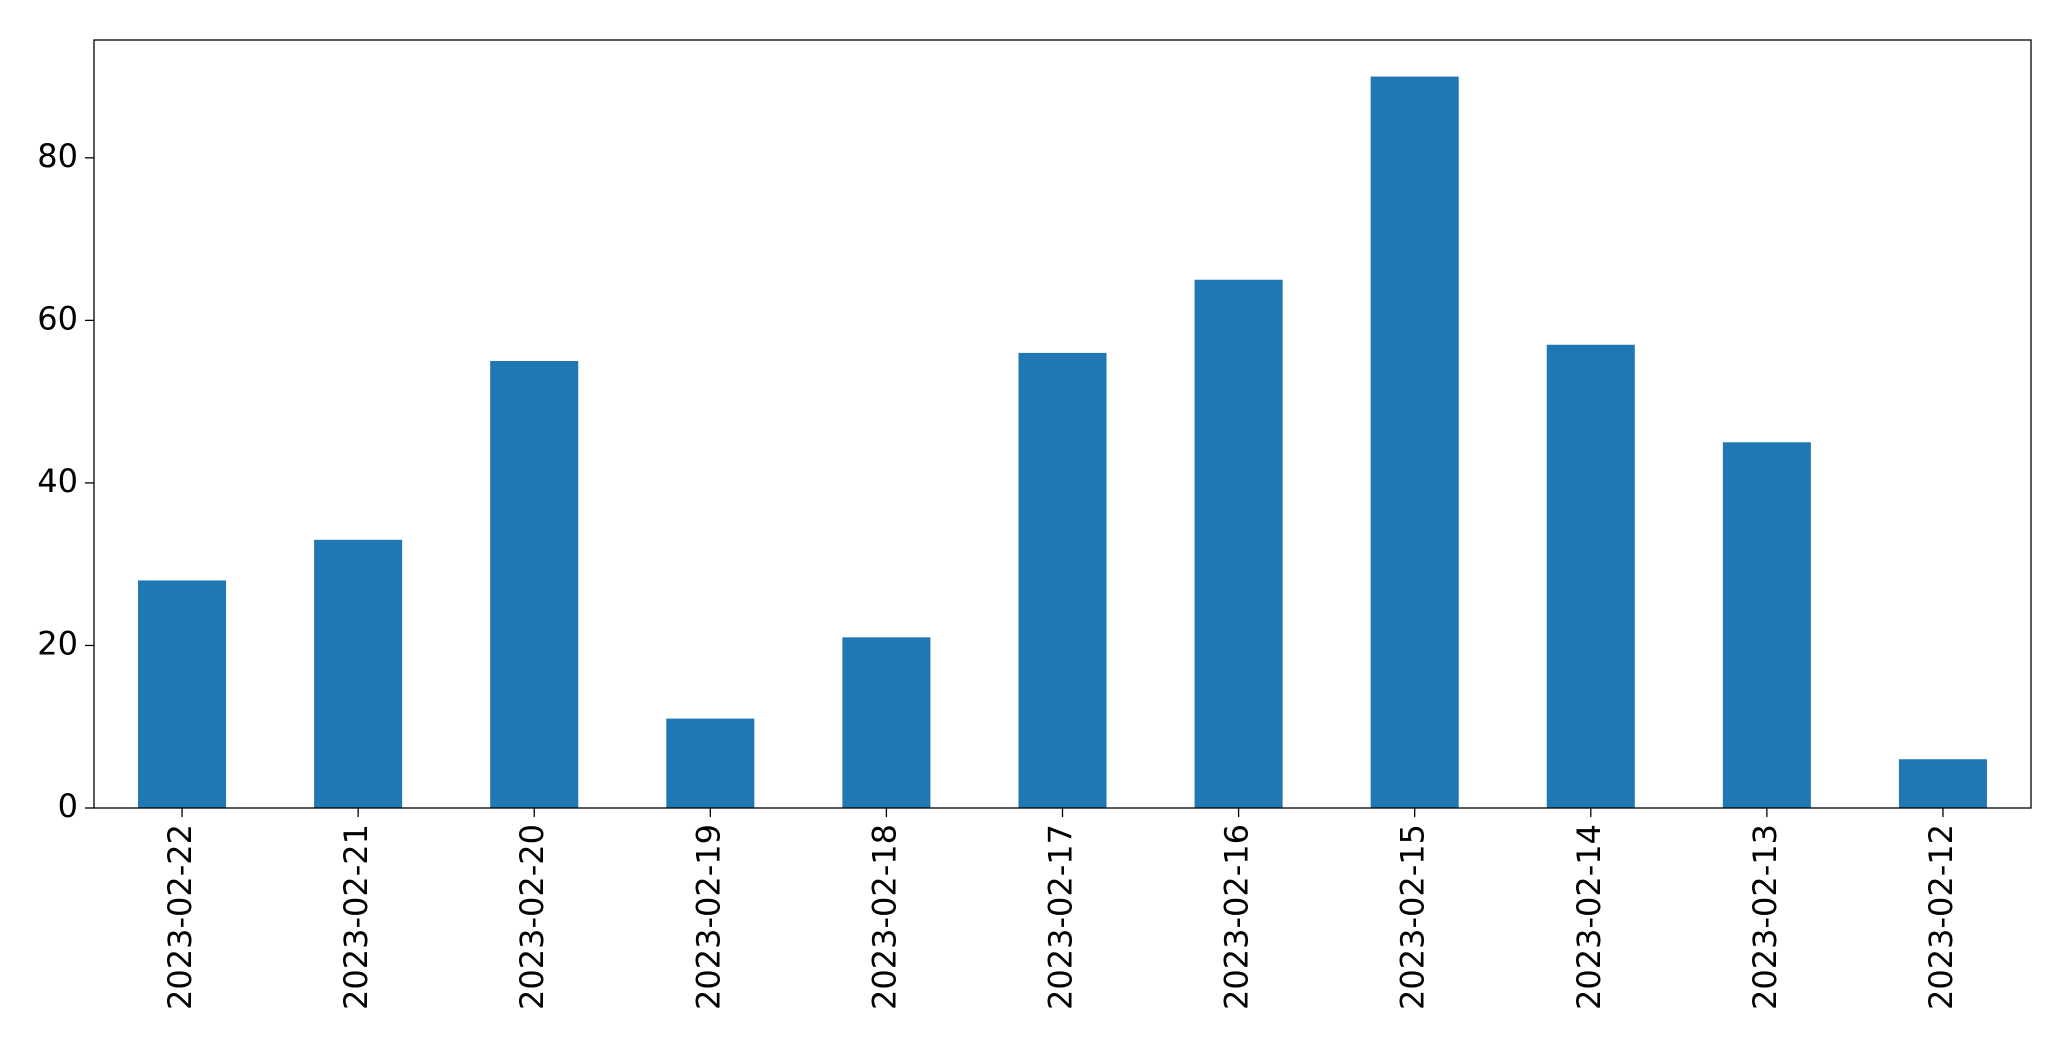  What do you see at coordinates (708, 917) in the screenshot?
I see `x-tick-label: 2023-02-19` at bounding box center [708, 917].